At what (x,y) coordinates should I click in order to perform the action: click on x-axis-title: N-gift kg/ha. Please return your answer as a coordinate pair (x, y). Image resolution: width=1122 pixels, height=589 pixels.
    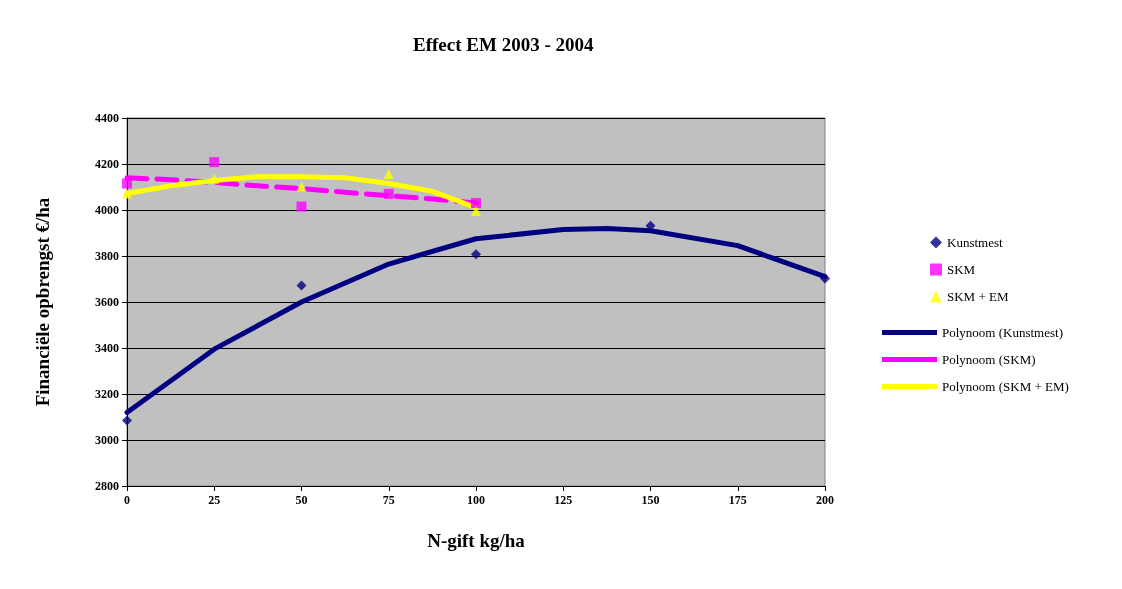
    Looking at the image, I should click on (476, 540).